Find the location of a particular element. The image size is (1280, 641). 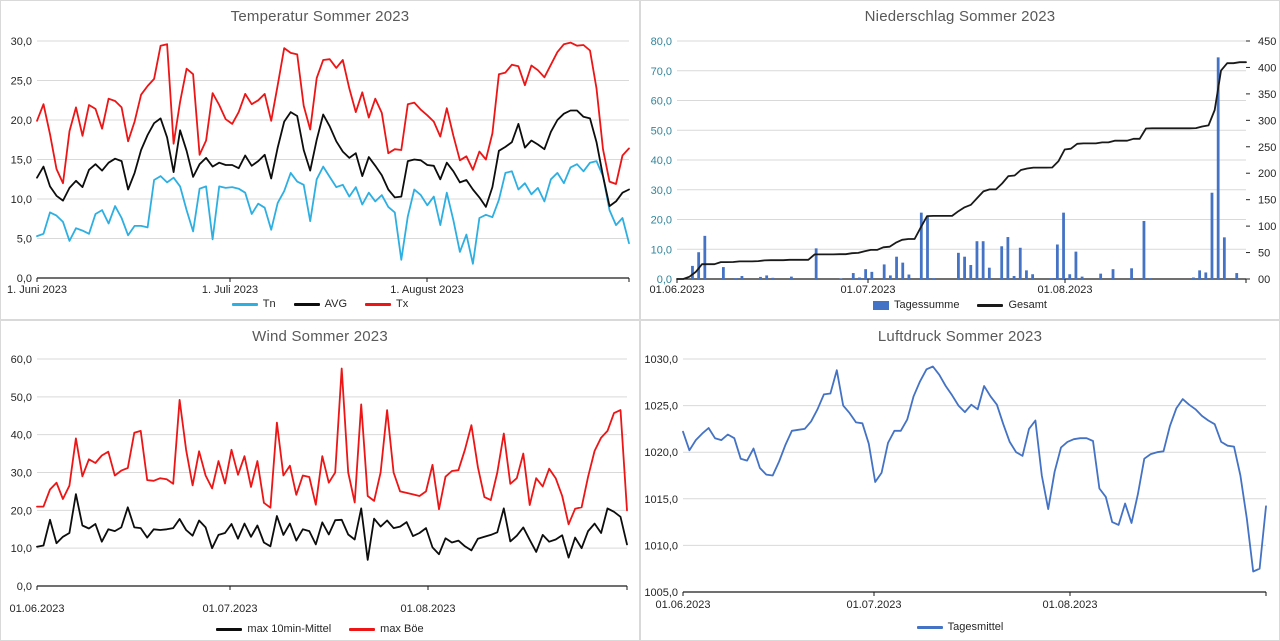

series-AVG is located at coordinates (333, 158).